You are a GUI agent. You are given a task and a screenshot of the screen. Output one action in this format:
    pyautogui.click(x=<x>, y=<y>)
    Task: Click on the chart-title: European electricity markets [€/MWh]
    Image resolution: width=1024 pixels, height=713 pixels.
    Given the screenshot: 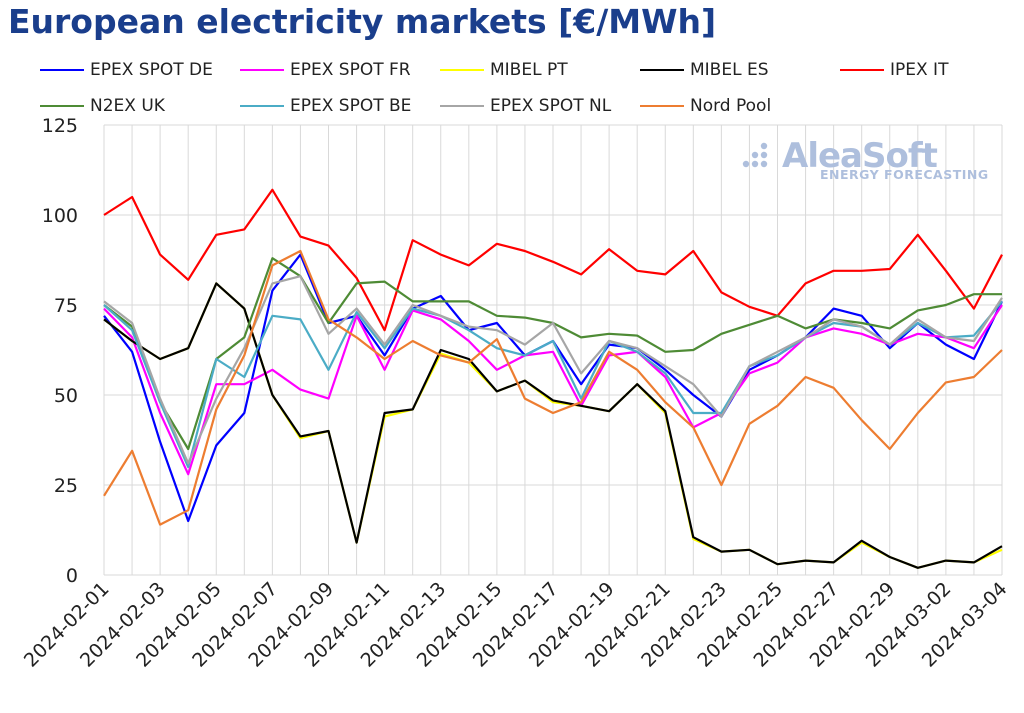 What is the action you would take?
    pyautogui.click(x=362, y=21)
    